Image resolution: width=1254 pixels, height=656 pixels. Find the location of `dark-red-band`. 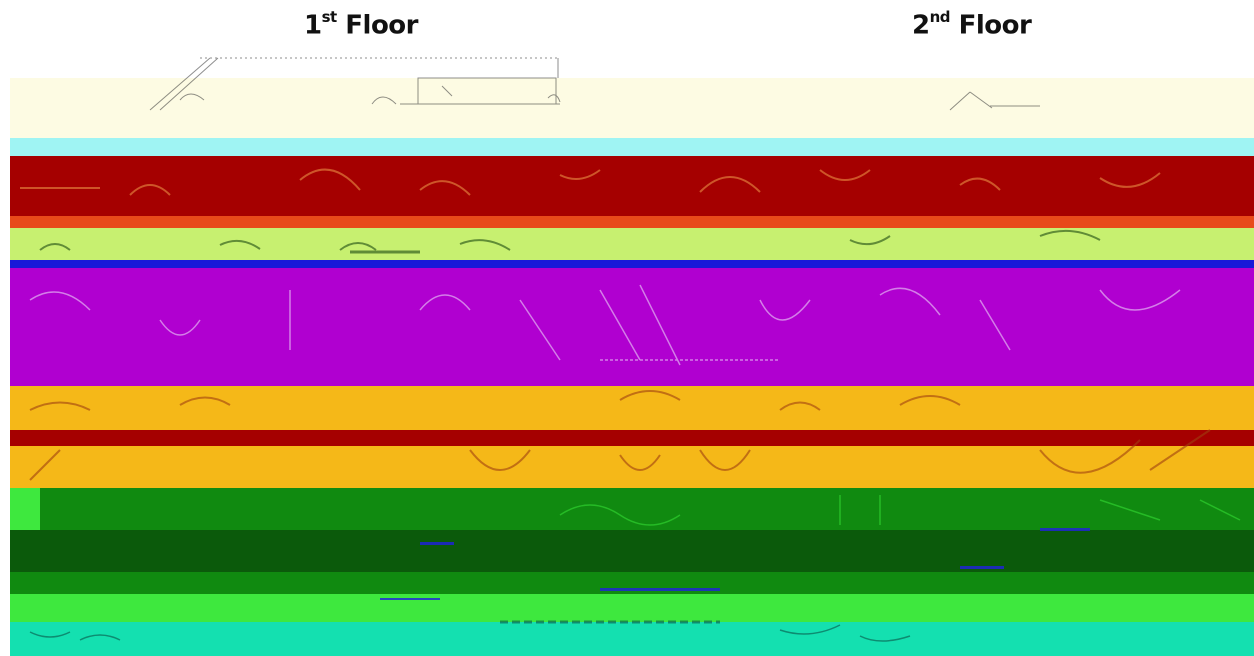

dark-red-band is located at coordinates (632, 186).